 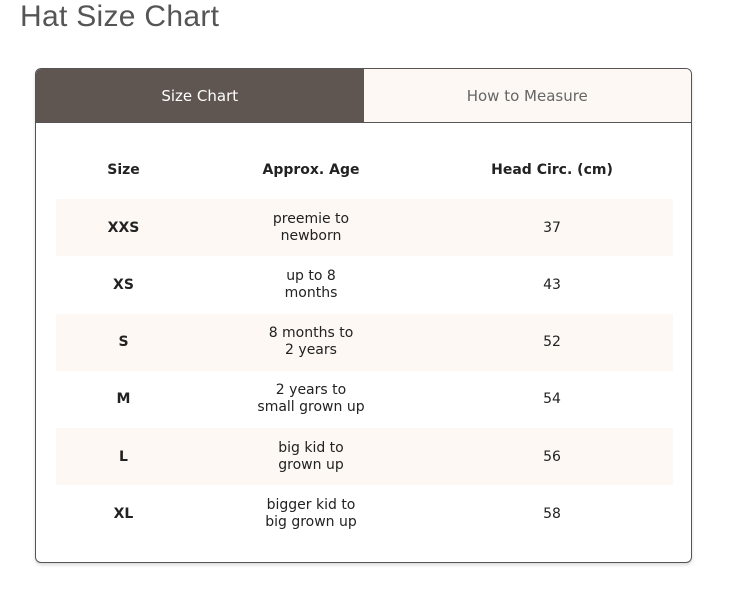 What do you see at coordinates (123, 342) in the screenshot?
I see `size-cell: S` at bounding box center [123, 342].